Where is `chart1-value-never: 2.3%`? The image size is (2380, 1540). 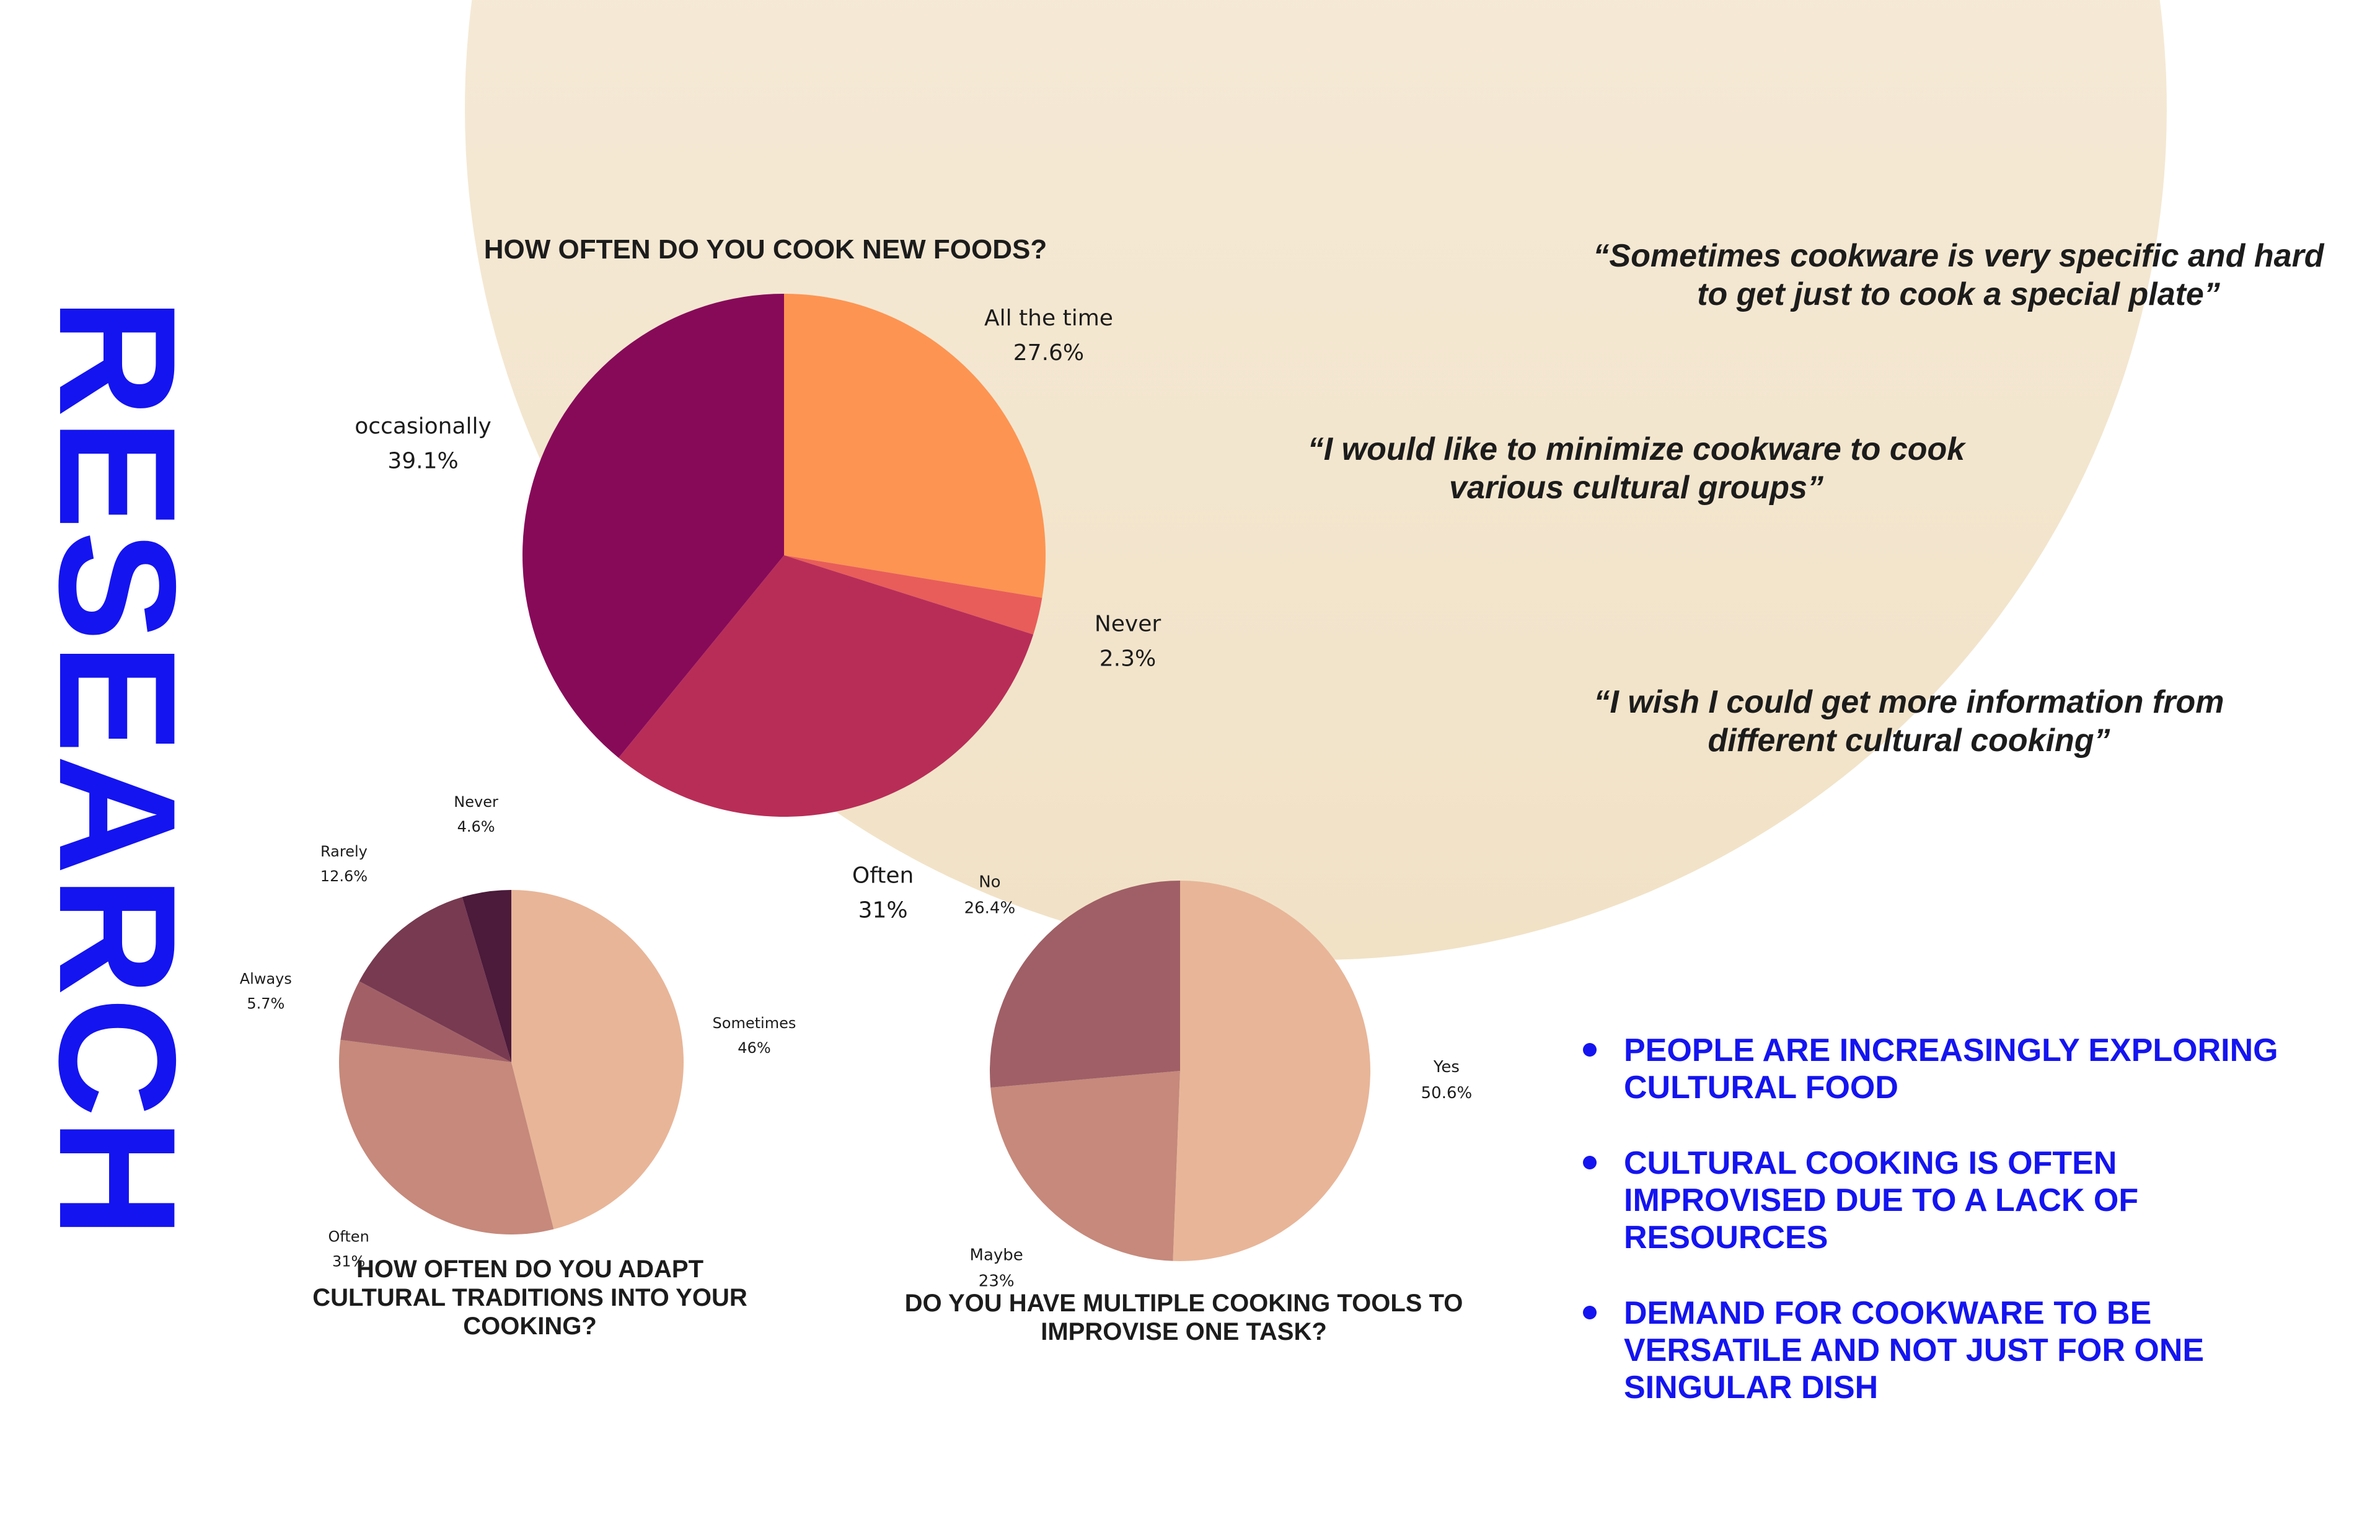 chart1-value-never: 2.3% is located at coordinates (1128, 658).